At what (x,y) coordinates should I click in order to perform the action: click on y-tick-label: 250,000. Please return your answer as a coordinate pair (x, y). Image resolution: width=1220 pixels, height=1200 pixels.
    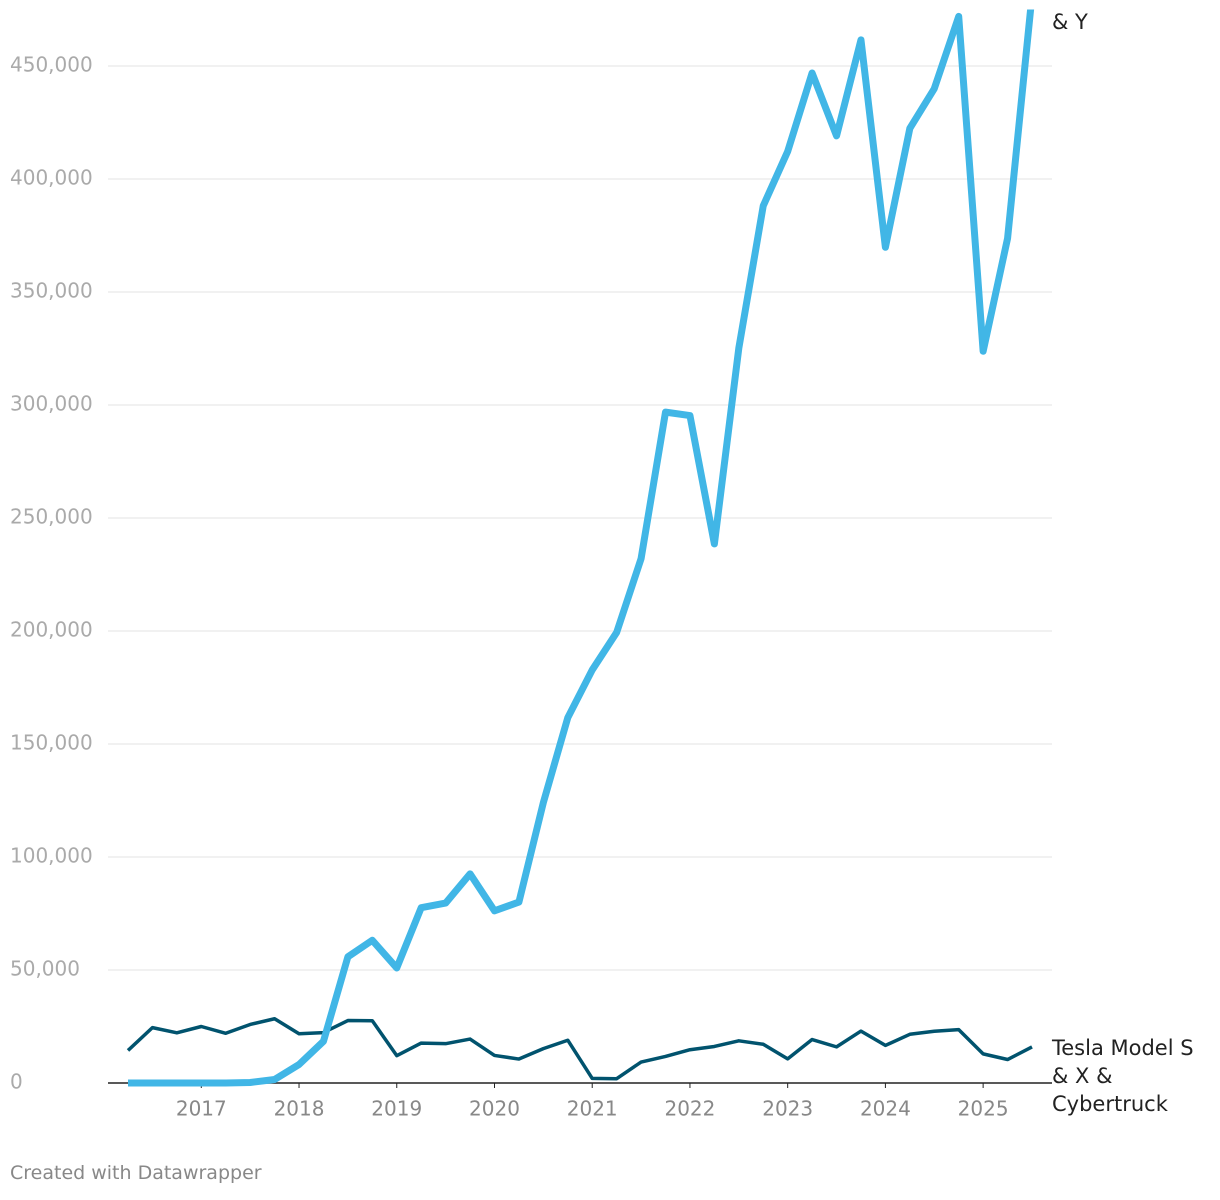
    Looking at the image, I should click on (51, 517).